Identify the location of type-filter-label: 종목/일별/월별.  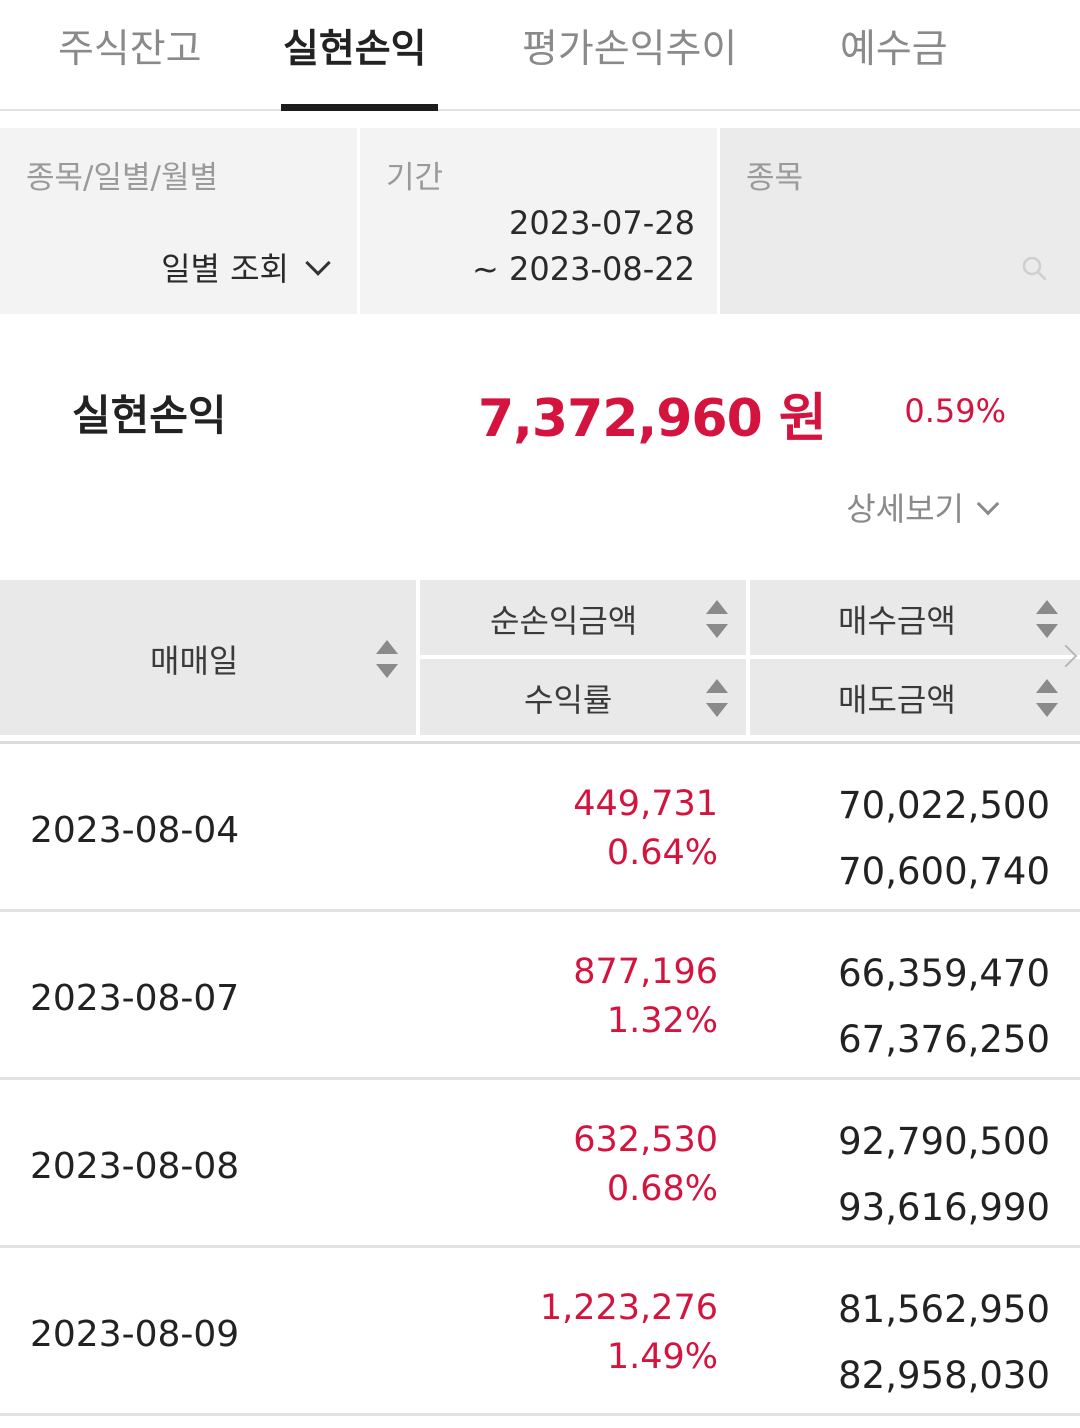
(122, 178).